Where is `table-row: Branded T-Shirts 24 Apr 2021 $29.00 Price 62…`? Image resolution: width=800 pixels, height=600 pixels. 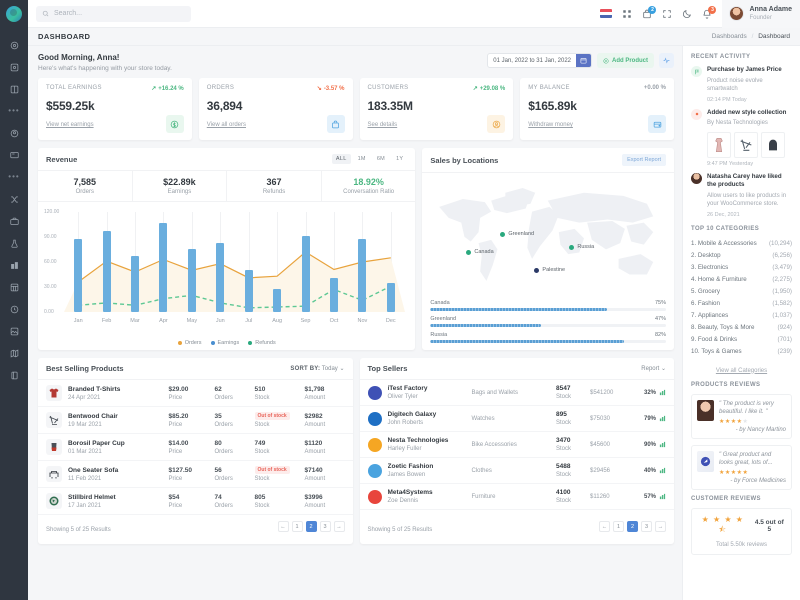 table-row: Branded T-Shirts 24 Apr 2021 $29.00 Price 62… is located at coordinates (195, 393).